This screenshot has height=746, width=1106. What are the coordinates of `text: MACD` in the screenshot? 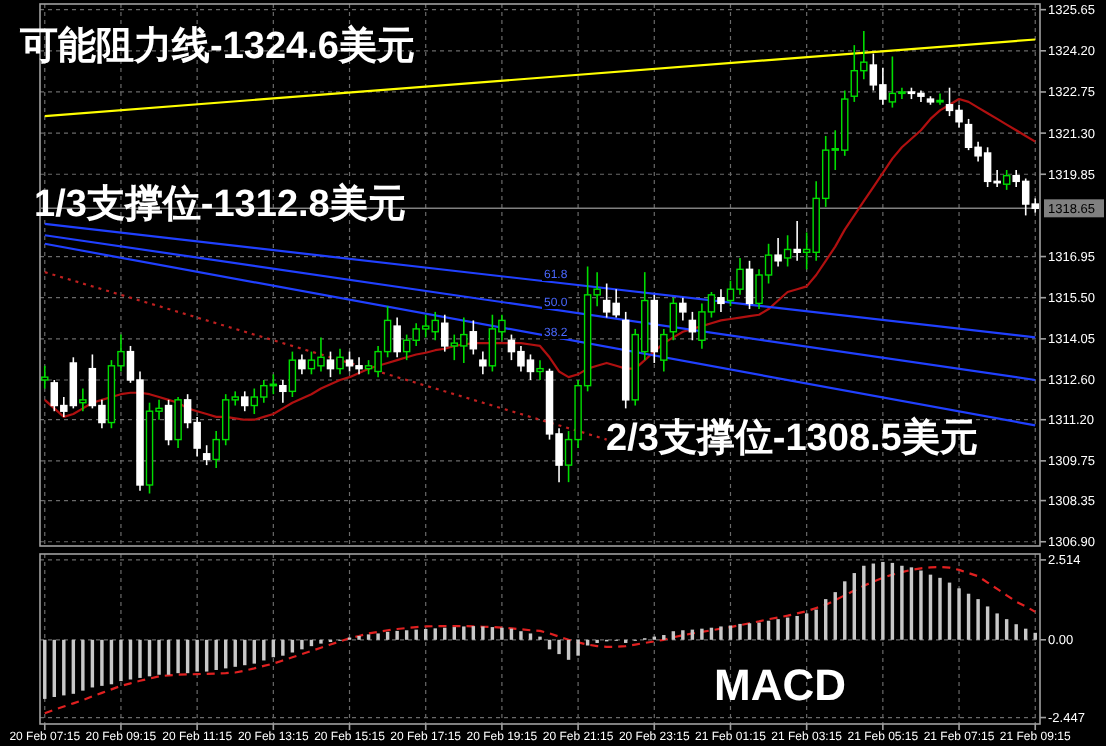 It's located at (780, 685).